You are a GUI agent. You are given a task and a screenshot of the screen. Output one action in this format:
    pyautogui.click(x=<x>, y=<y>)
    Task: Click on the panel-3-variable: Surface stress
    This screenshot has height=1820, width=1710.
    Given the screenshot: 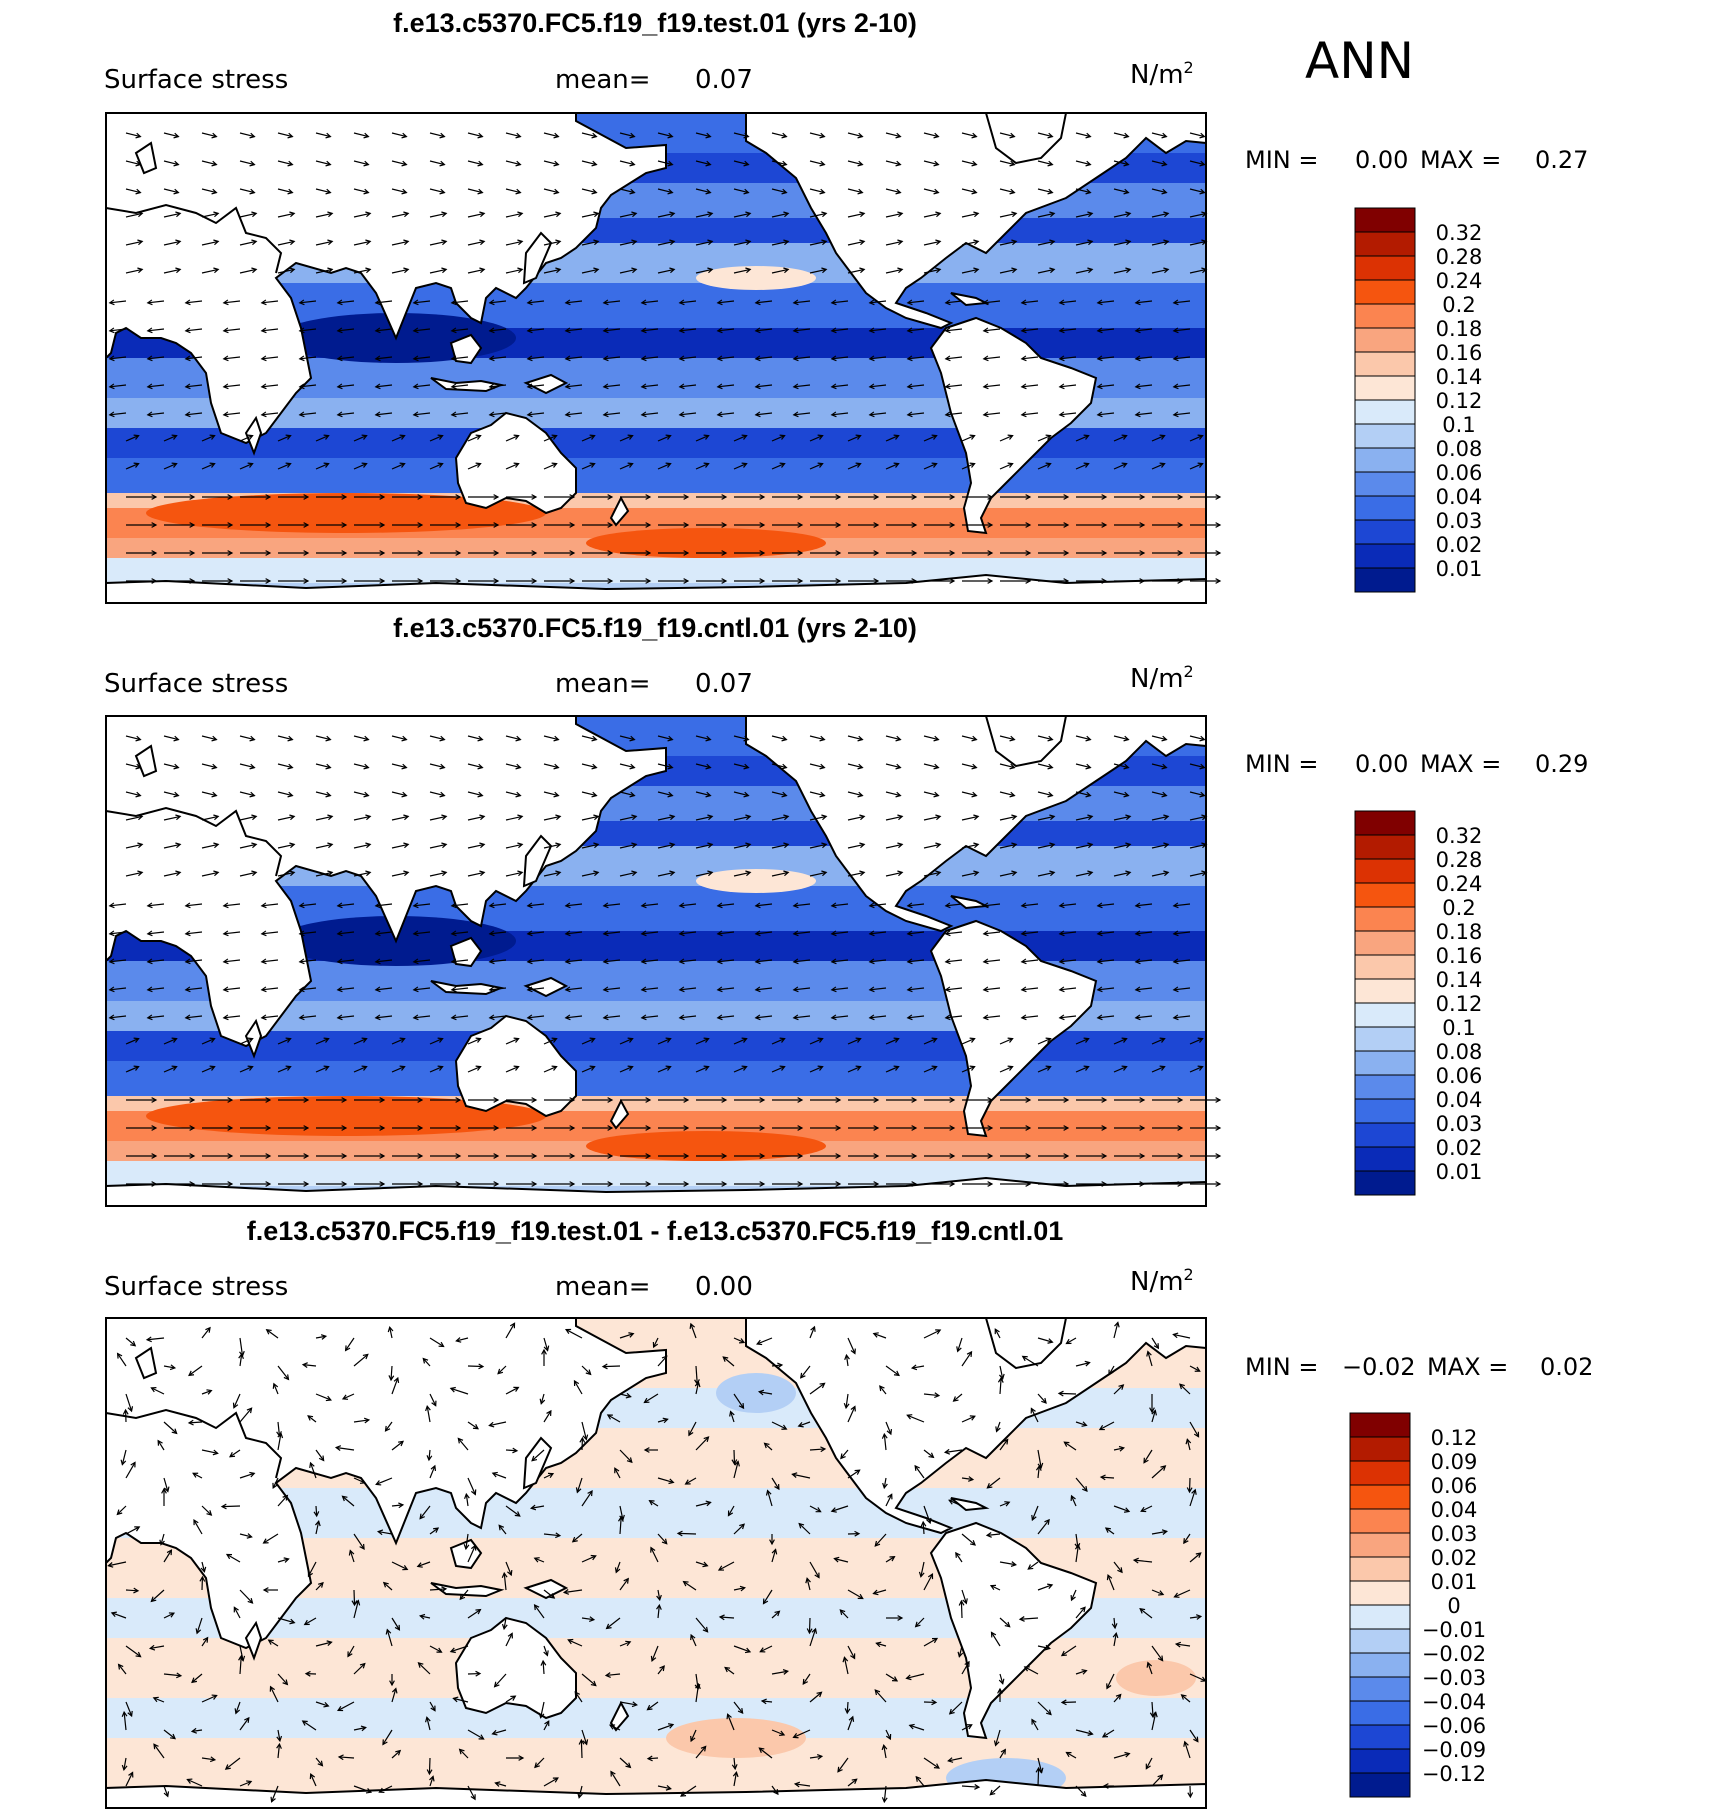 What is the action you would take?
    pyautogui.click(x=196, y=1287)
    